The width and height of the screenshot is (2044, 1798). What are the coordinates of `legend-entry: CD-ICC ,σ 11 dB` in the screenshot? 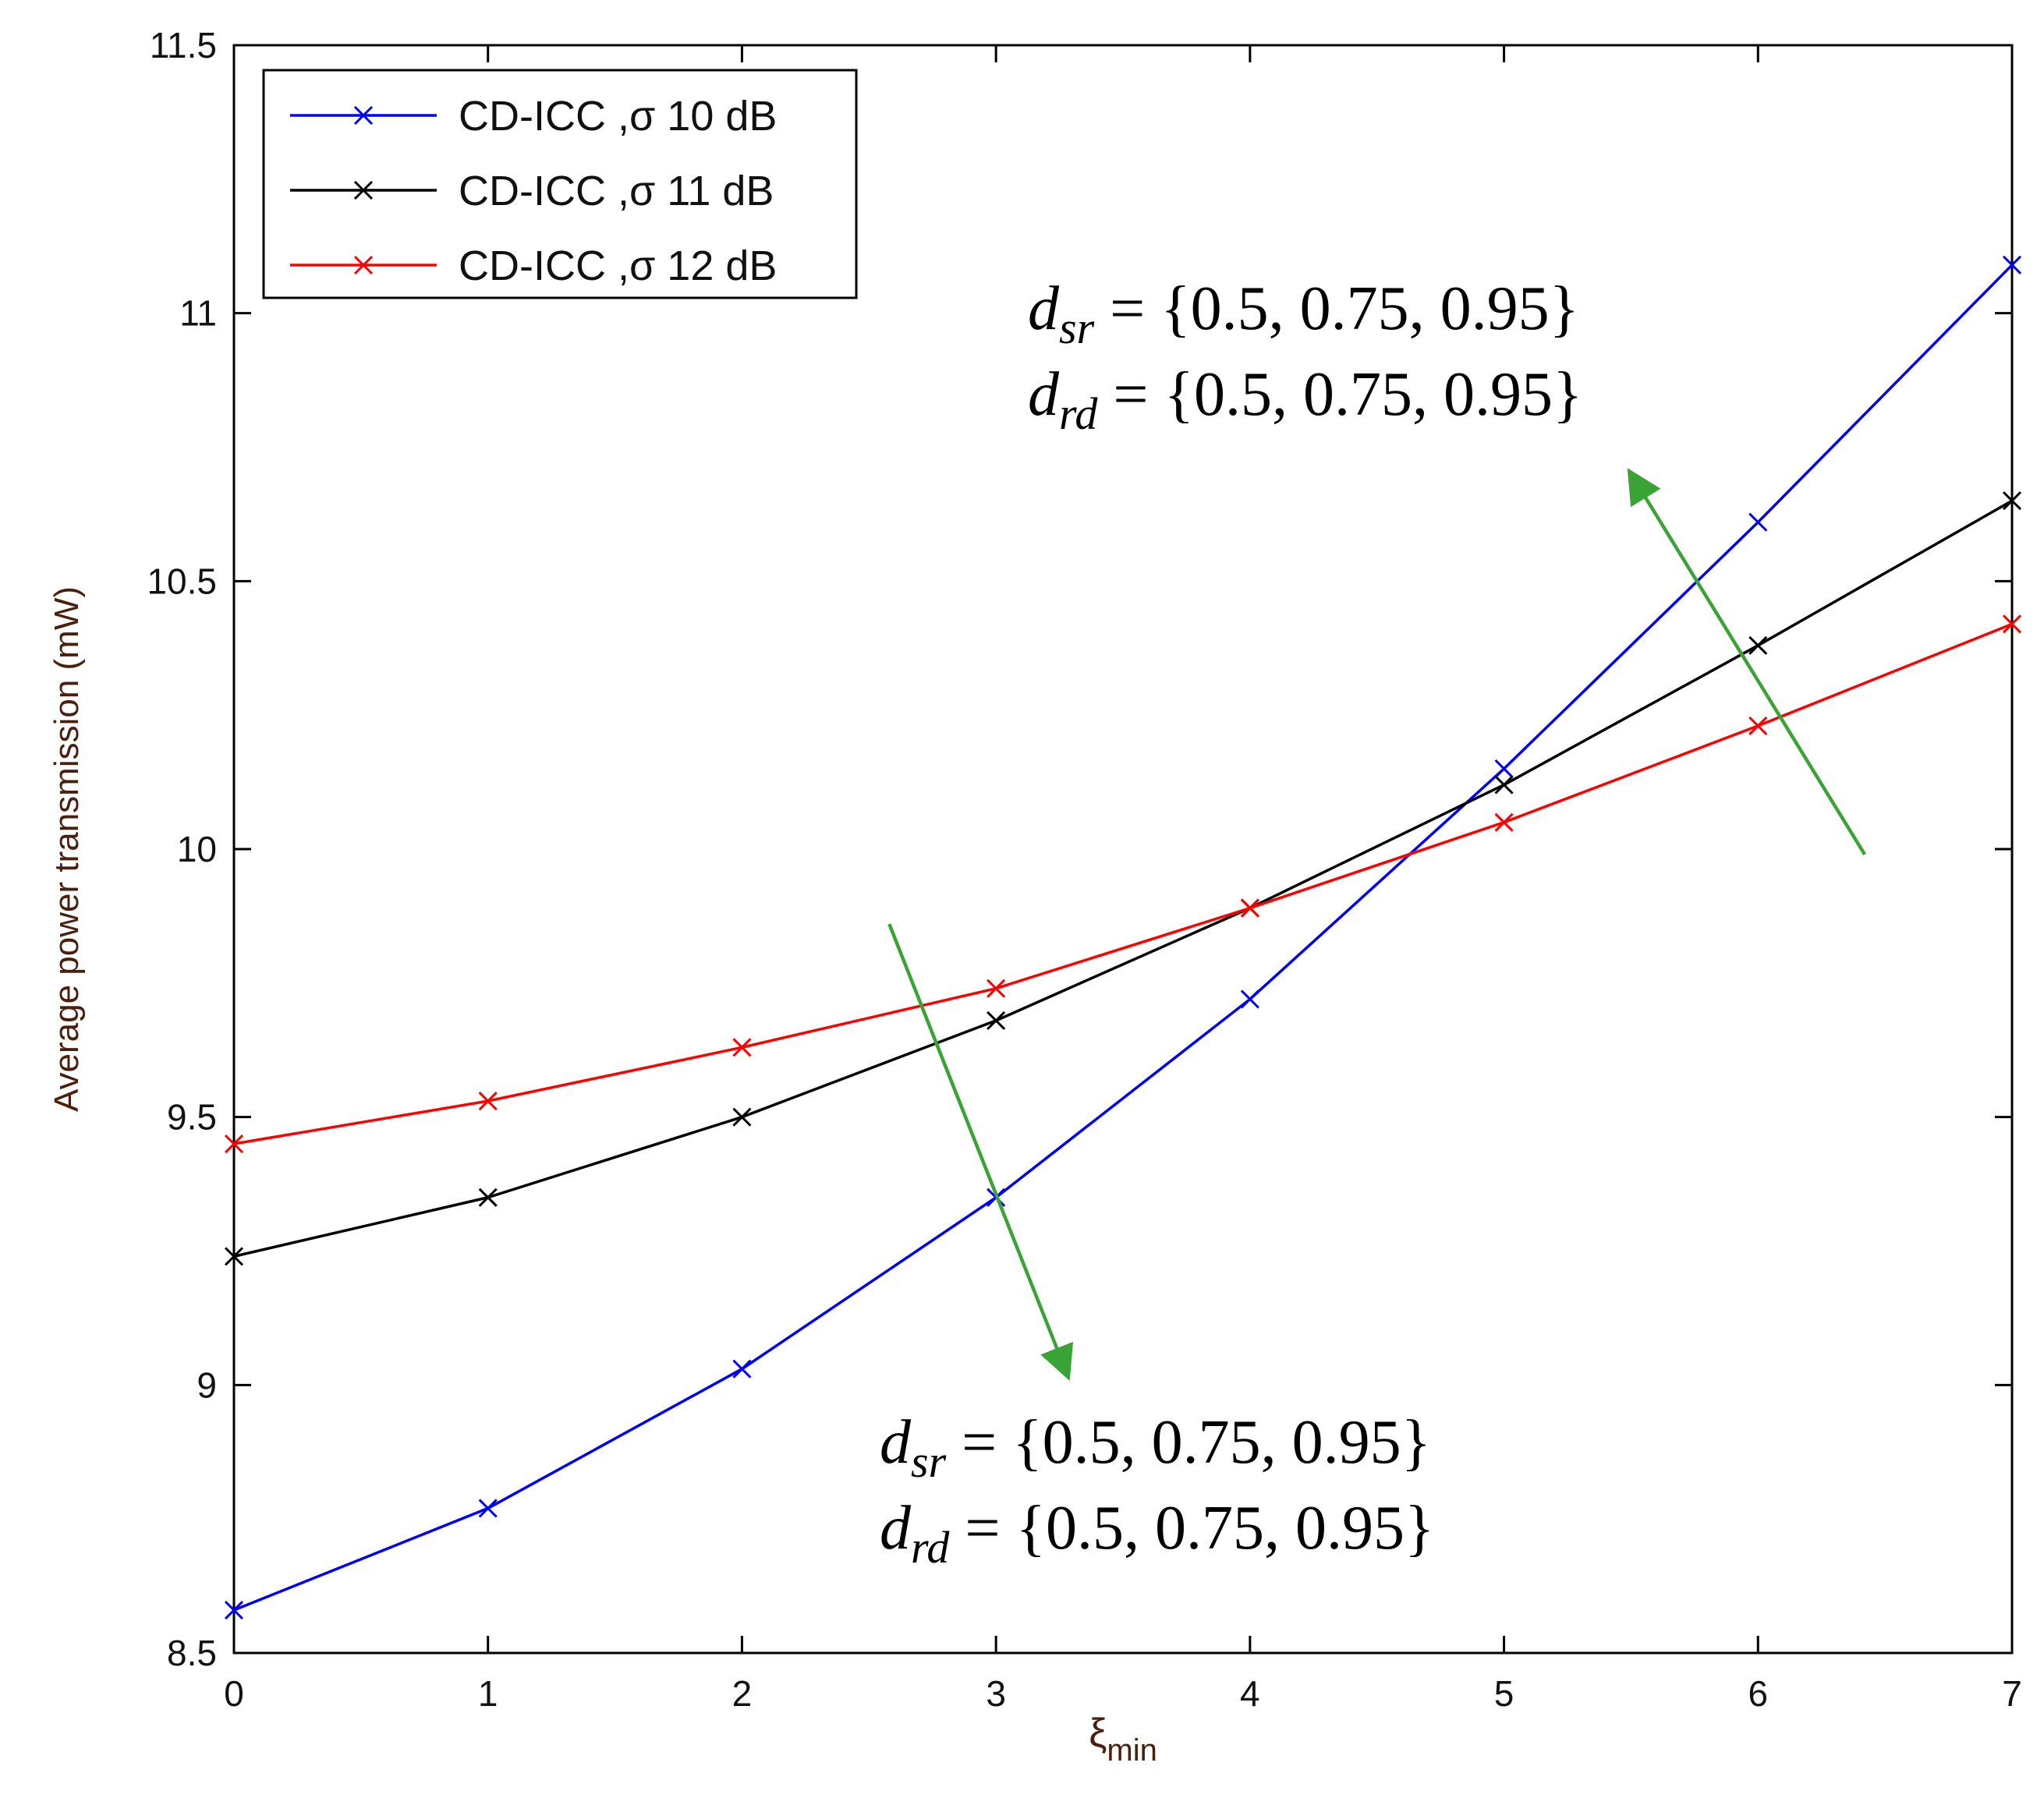 It's located at (532, 191).